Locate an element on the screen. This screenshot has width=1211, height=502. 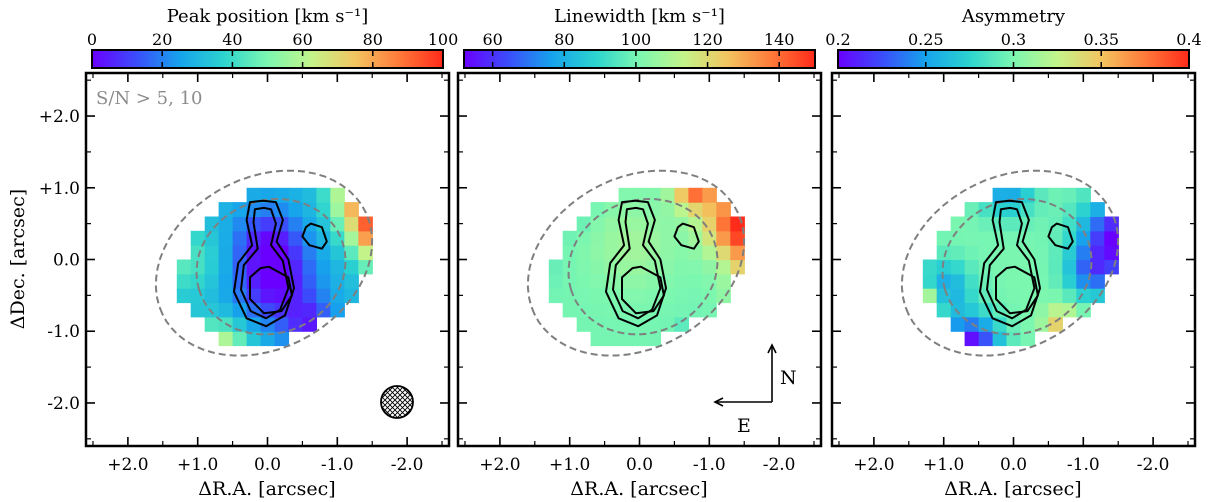
x-tick-label: -1.0 is located at coordinates (337, 465).